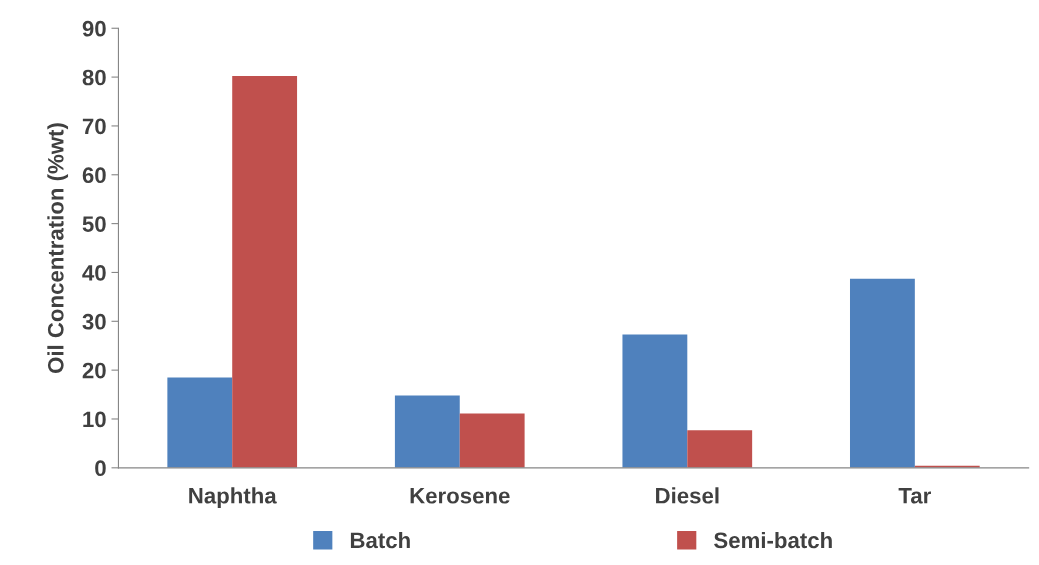 The image size is (1039, 565). I want to click on y-tick-label: 70, so click(94, 126).